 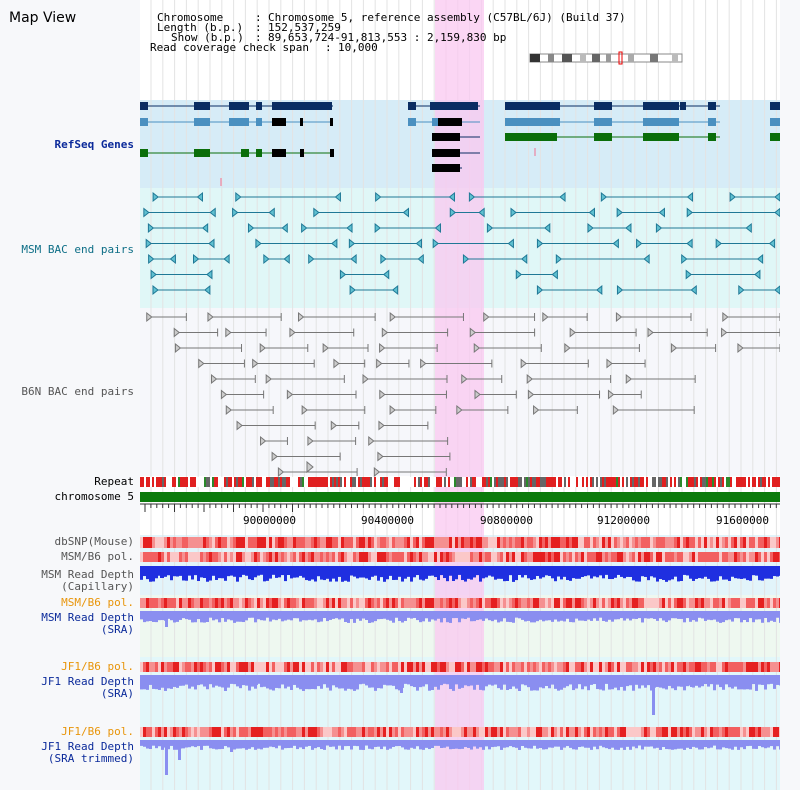 What do you see at coordinates (97, 731) in the screenshot?
I see `track-label-jf1-b6-pol-trimmed: JF1/B6 pol.` at bounding box center [97, 731].